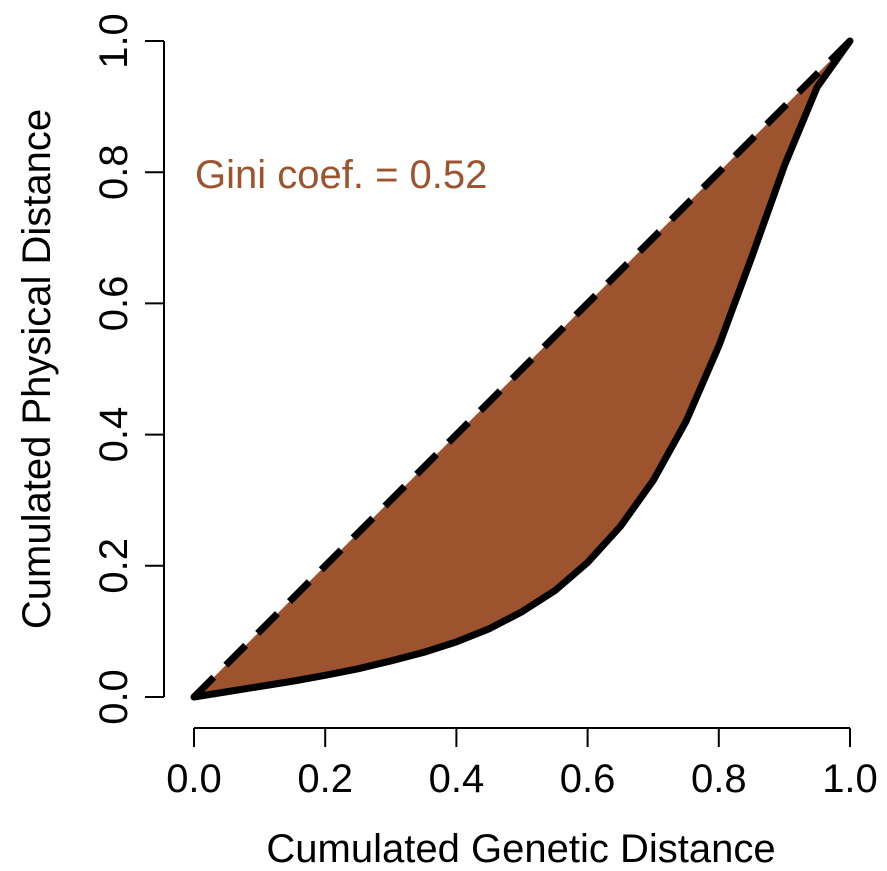 The width and height of the screenshot is (887, 871). Describe the element at coordinates (850, 779) in the screenshot. I see `x-tick-label: 1.0` at that location.